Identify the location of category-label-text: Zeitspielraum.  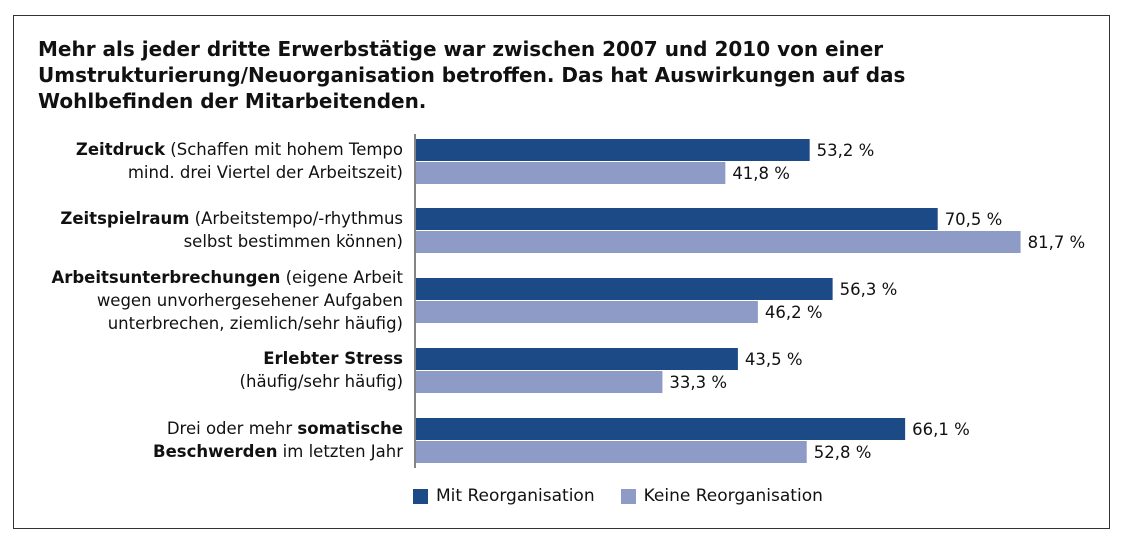
(125, 218).